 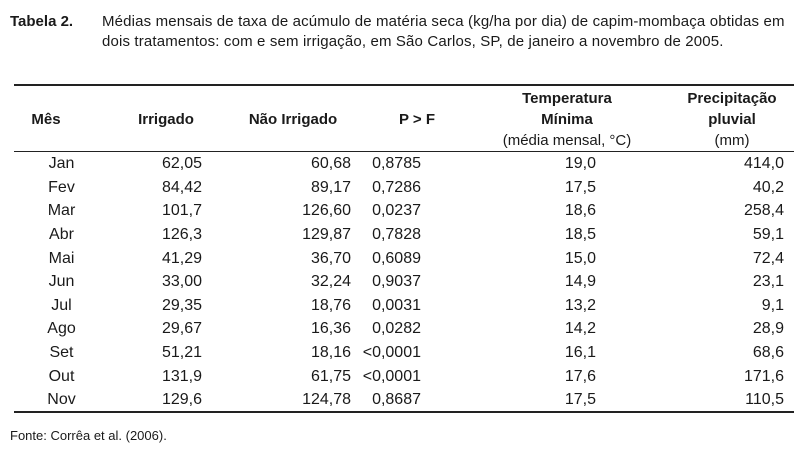 I want to click on cell-p-f: 0,9037, so click(x=396, y=282).